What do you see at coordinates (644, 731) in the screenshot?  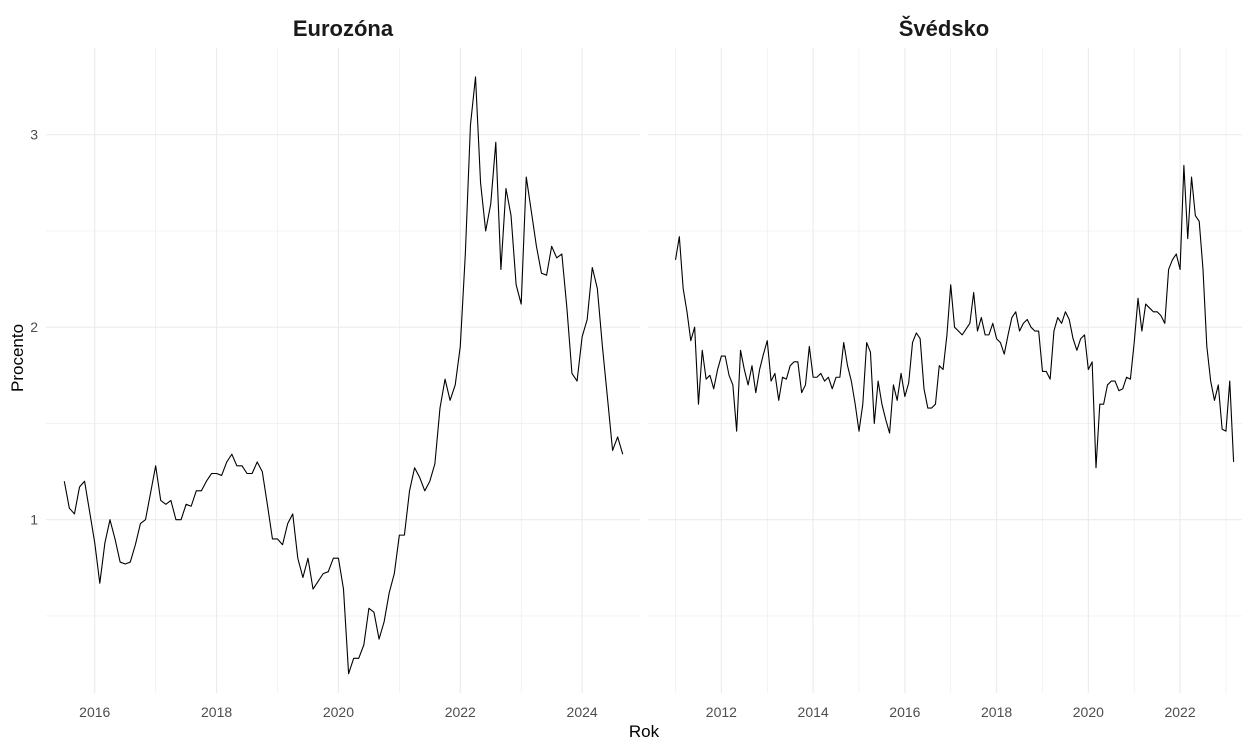 I see `x-axis-label: Rok` at bounding box center [644, 731].